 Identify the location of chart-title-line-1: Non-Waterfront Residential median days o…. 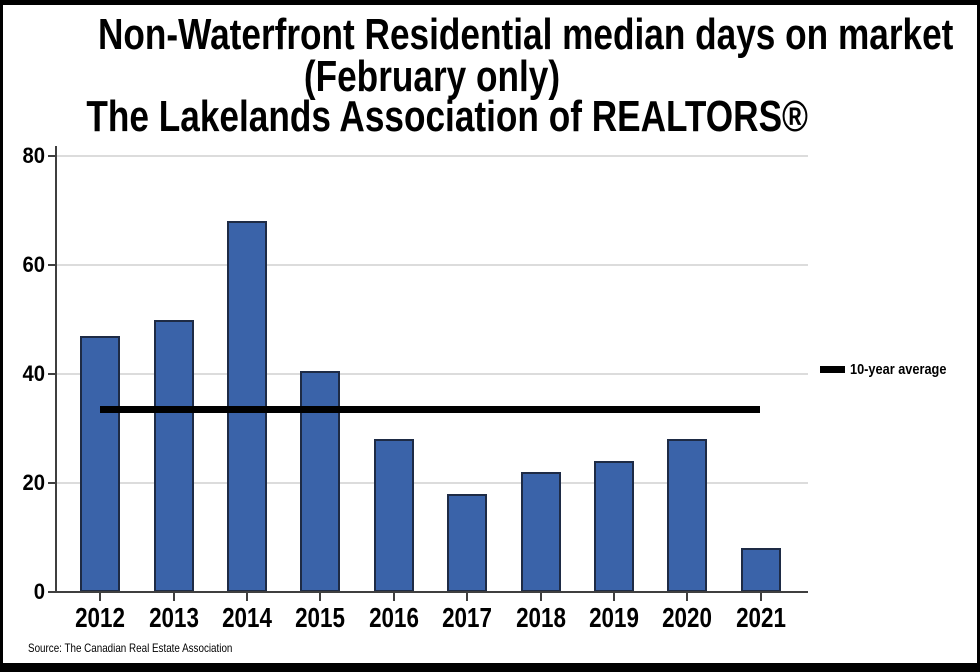
(526, 34).